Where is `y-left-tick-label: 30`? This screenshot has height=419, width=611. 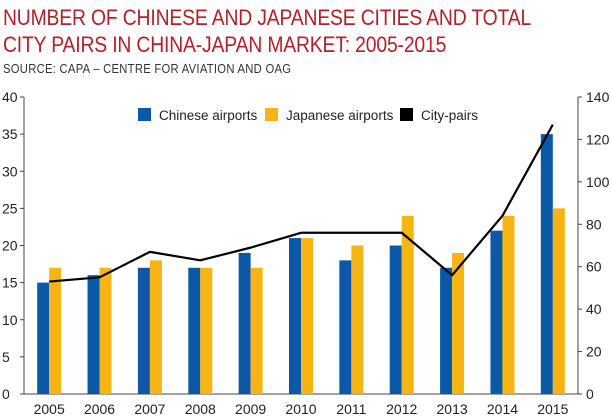 y-left-tick-label: 30 is located at coordinates (10, 171).